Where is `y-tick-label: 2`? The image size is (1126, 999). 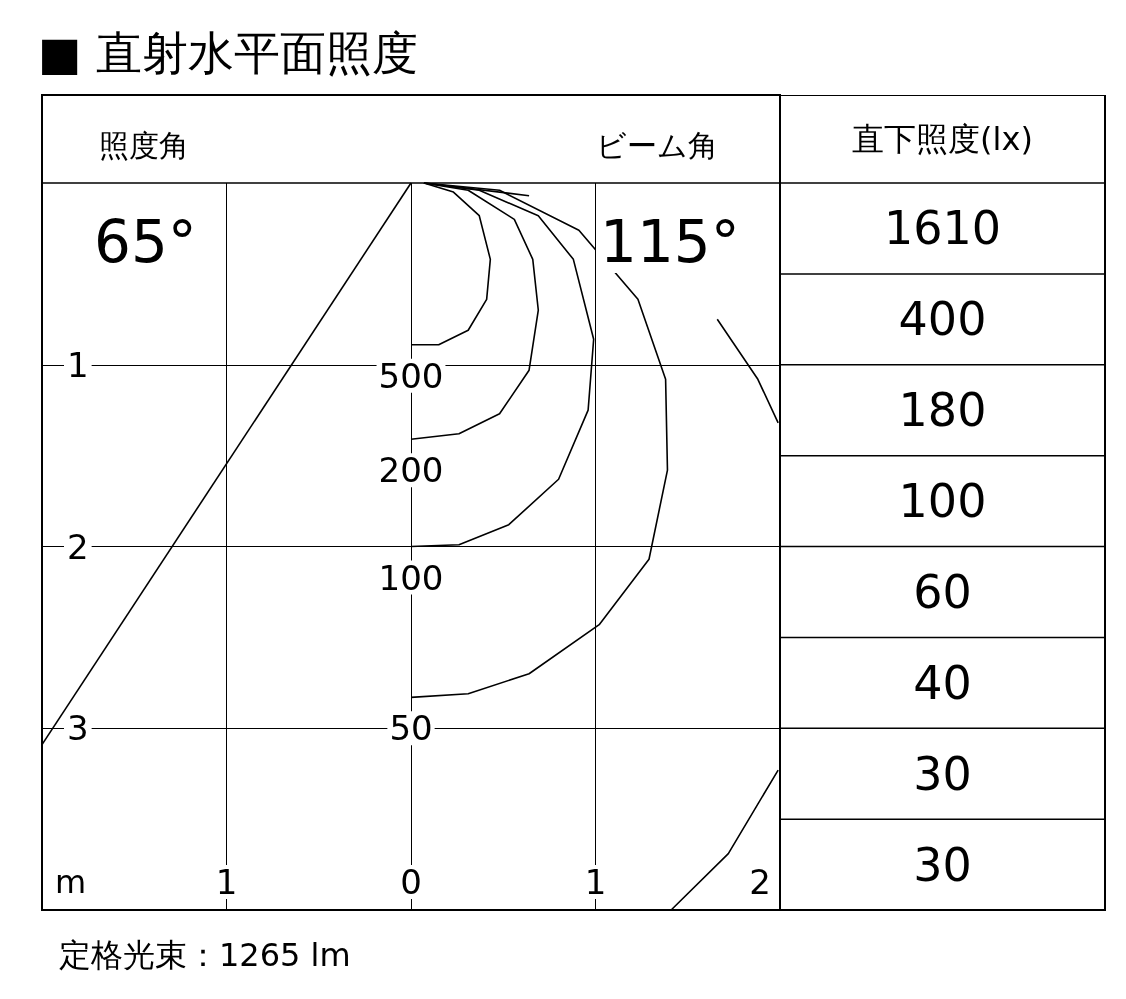 y-tick-label: 2 is located at coordinates (78, 546).